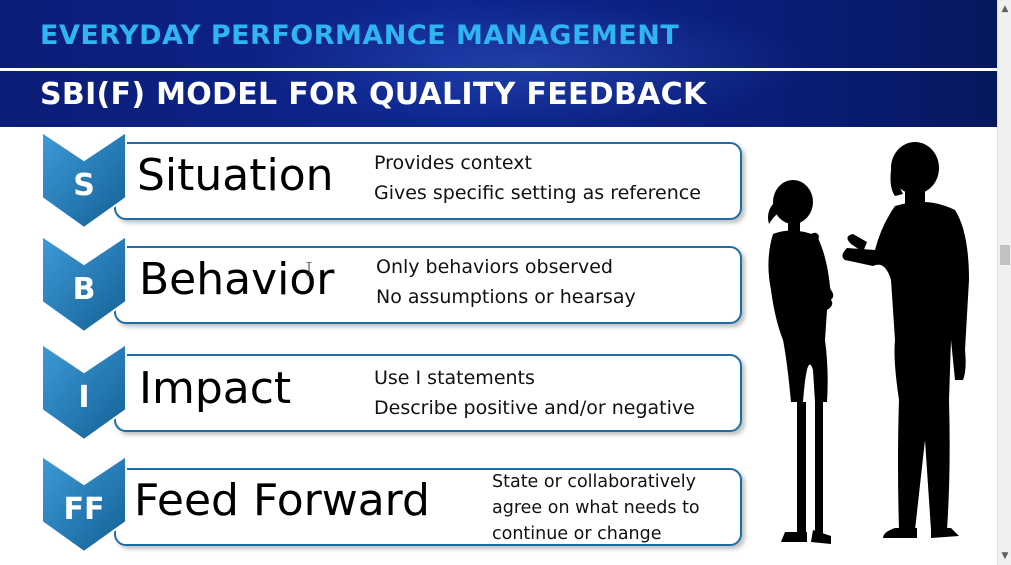 This screenshot has height=565, width=1011. I want to click on header-divider, so click(498, 69).